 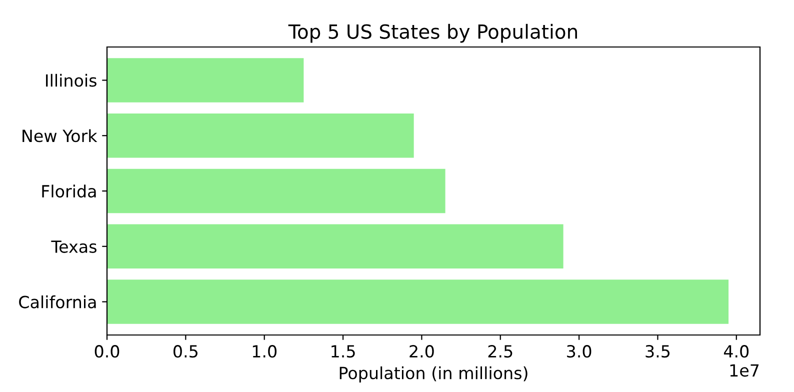 I want to click on x-tick-label: 4.0, so click(x=736, y=351).